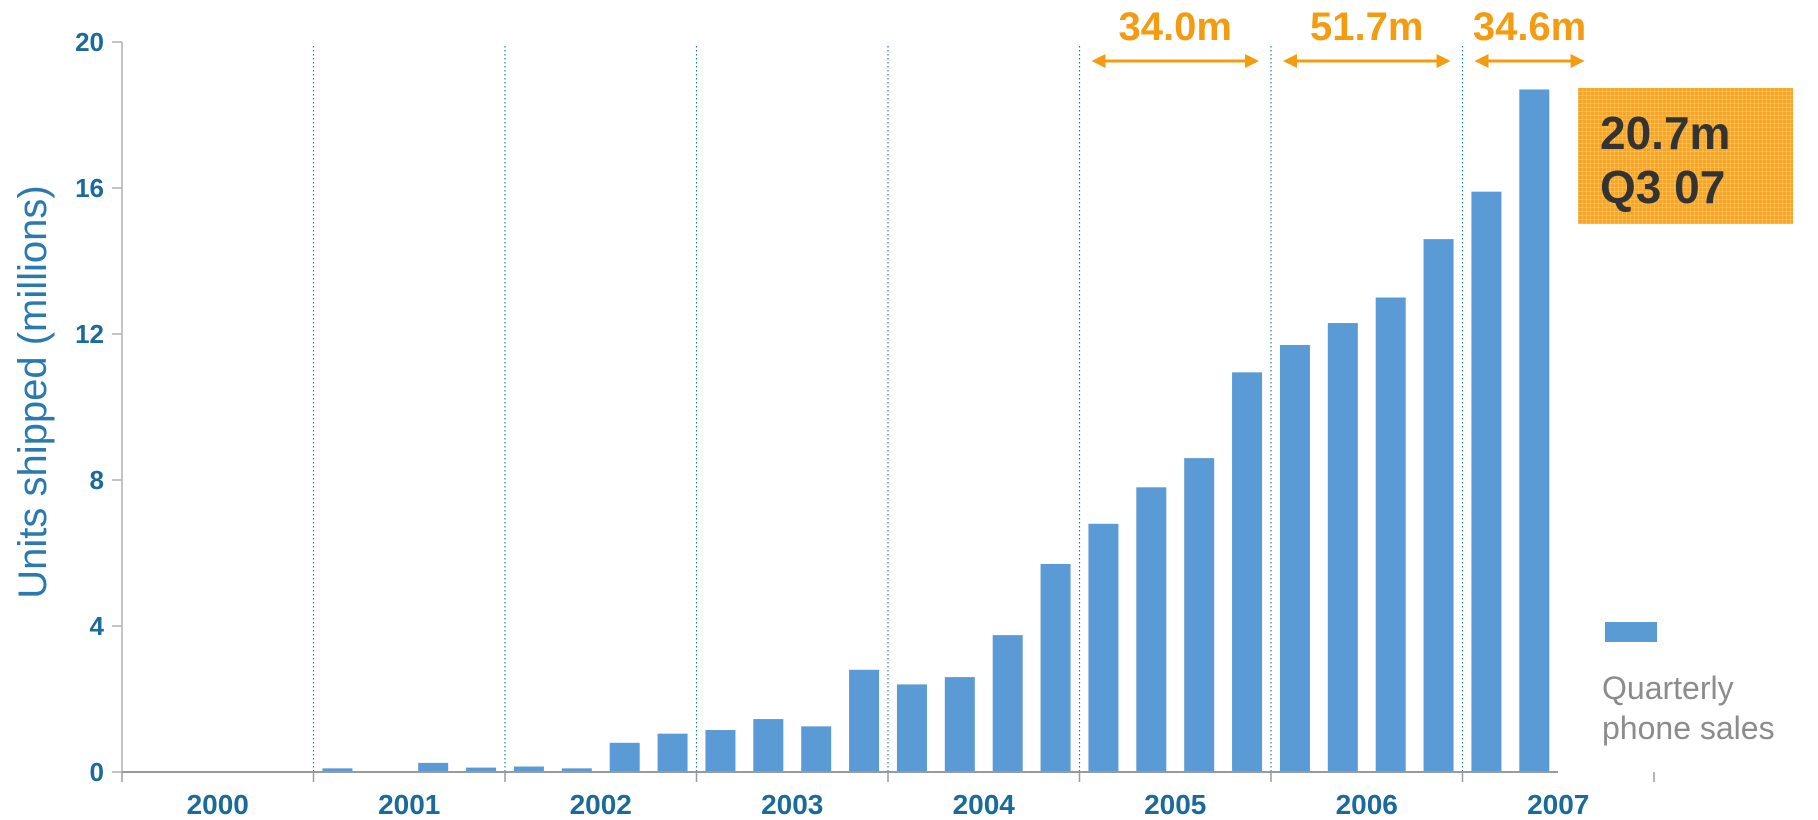  I want to click on x-tick-labels: 2000 2001 2002 2003 2004 2005 2006 2007, so click(888, 804).